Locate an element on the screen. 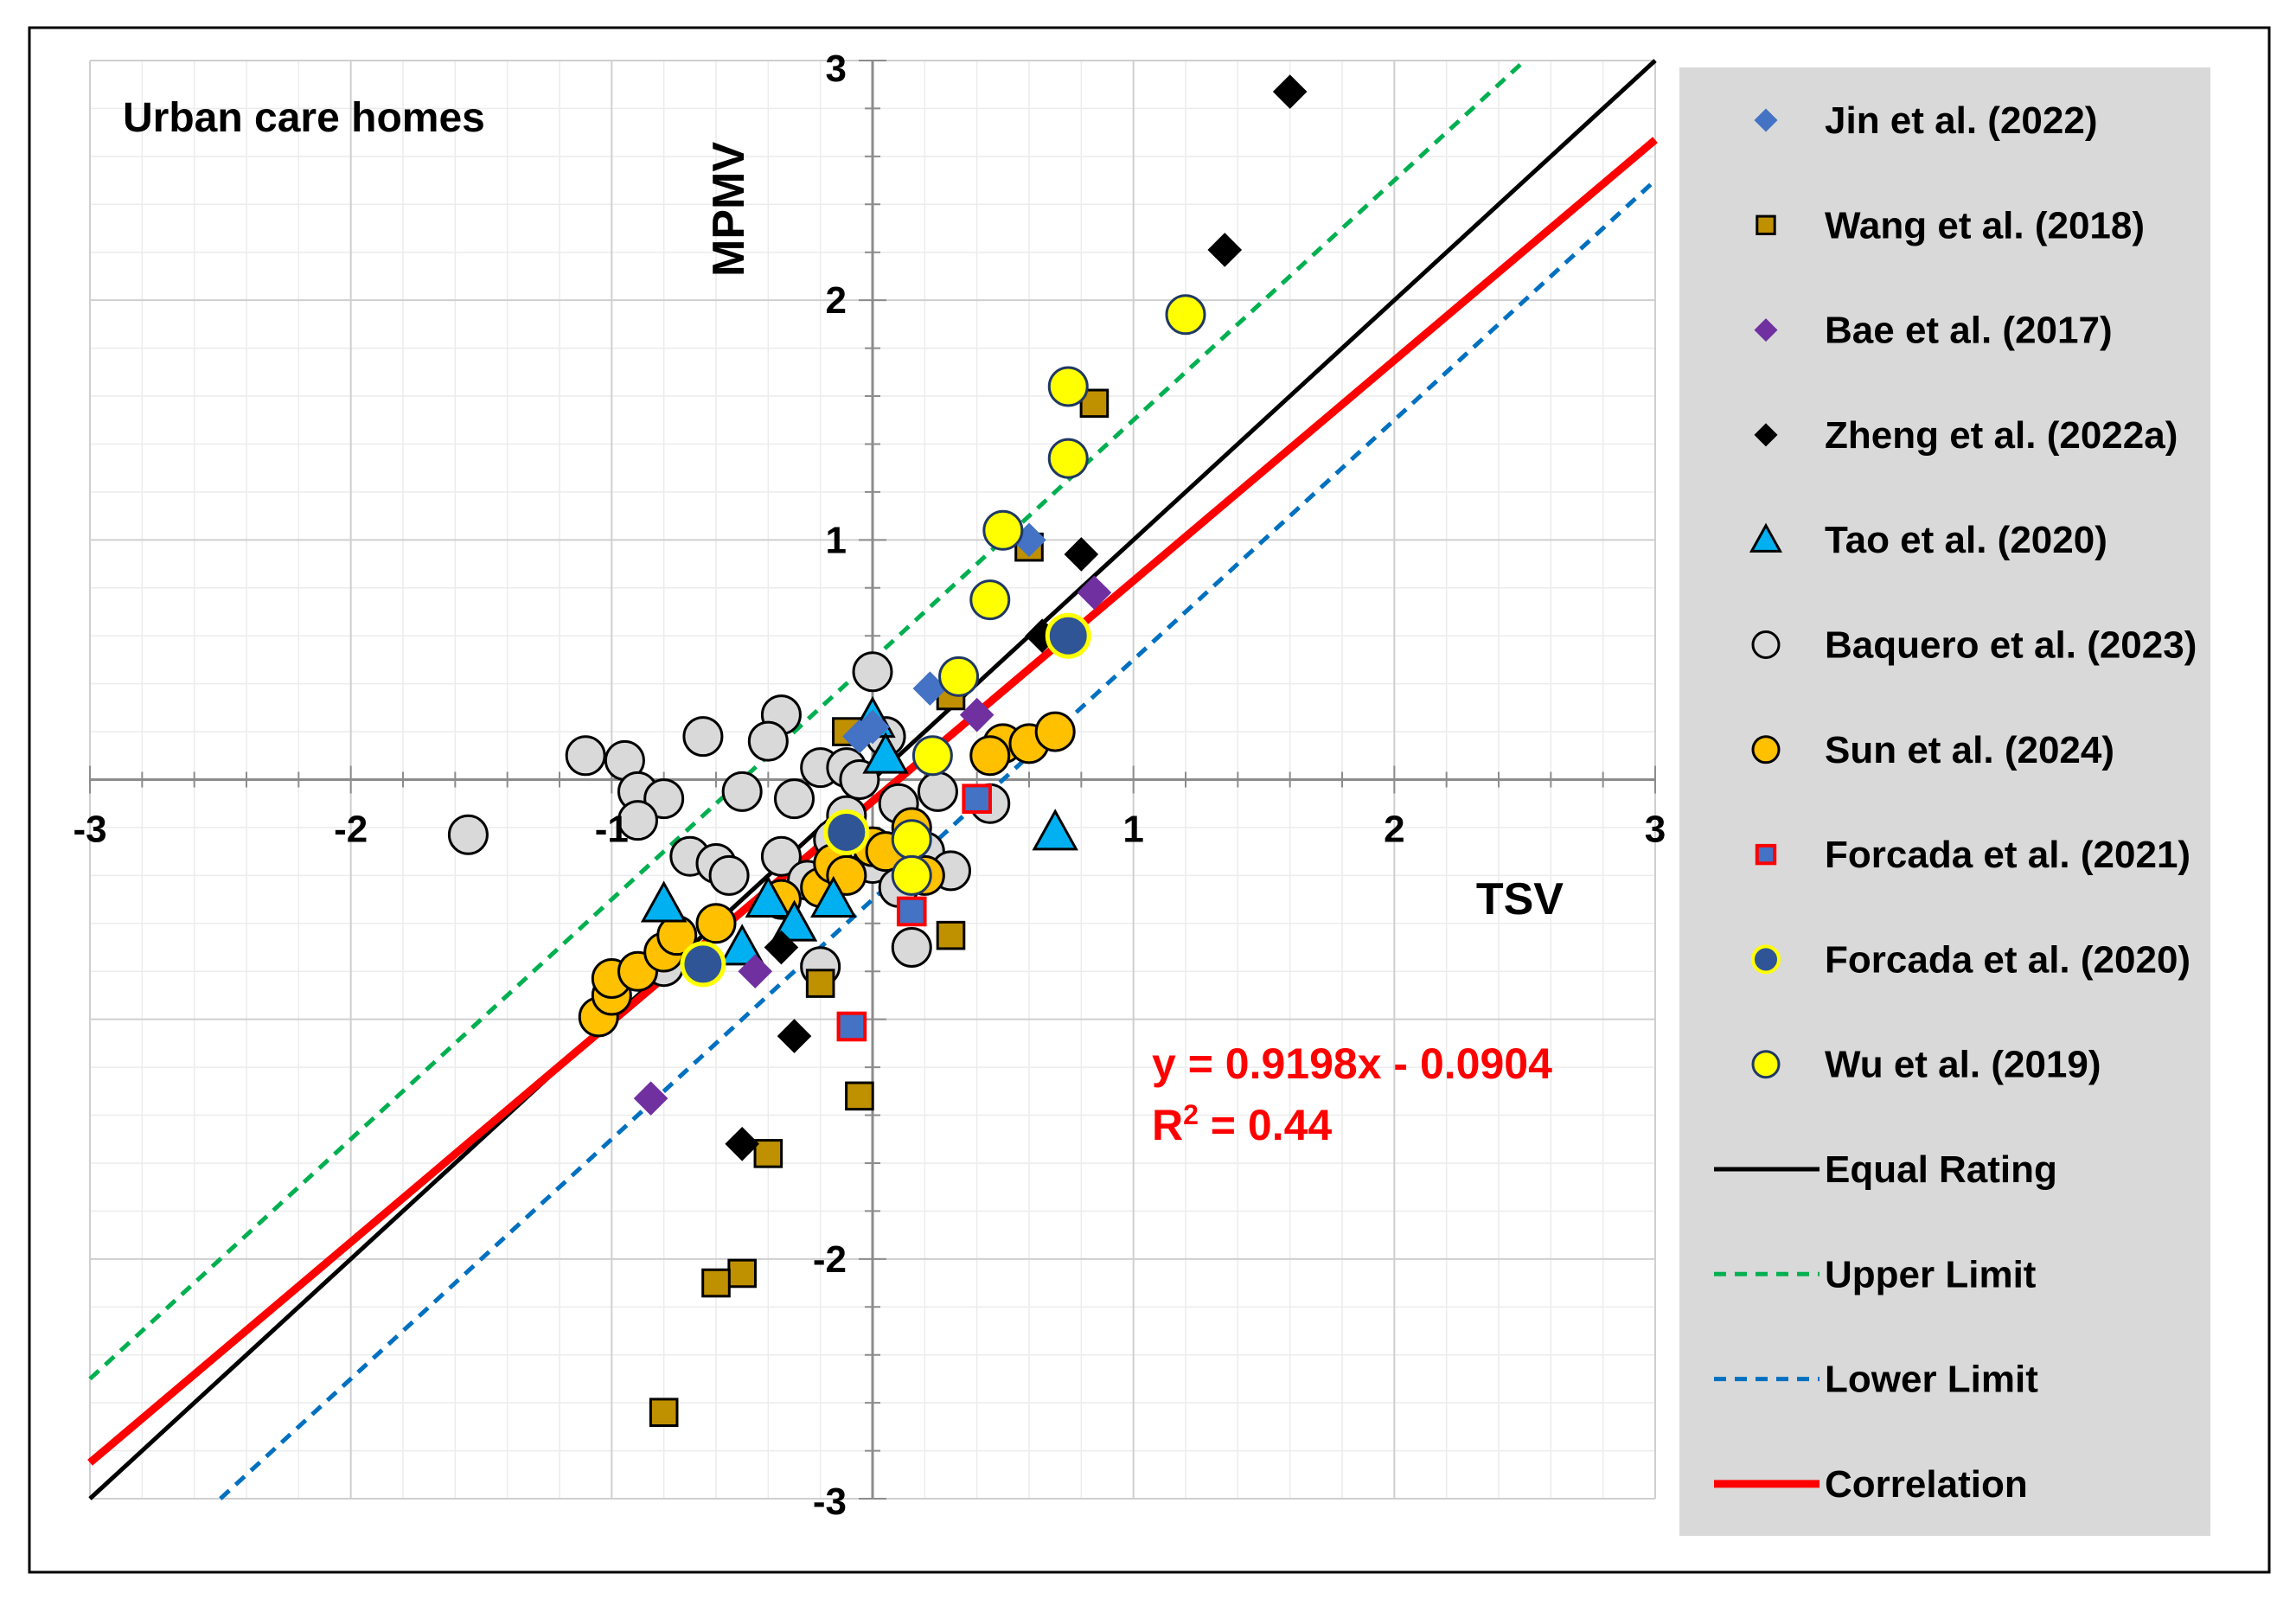  y-axis-title: MPMV is located at coordinates (729, 209).